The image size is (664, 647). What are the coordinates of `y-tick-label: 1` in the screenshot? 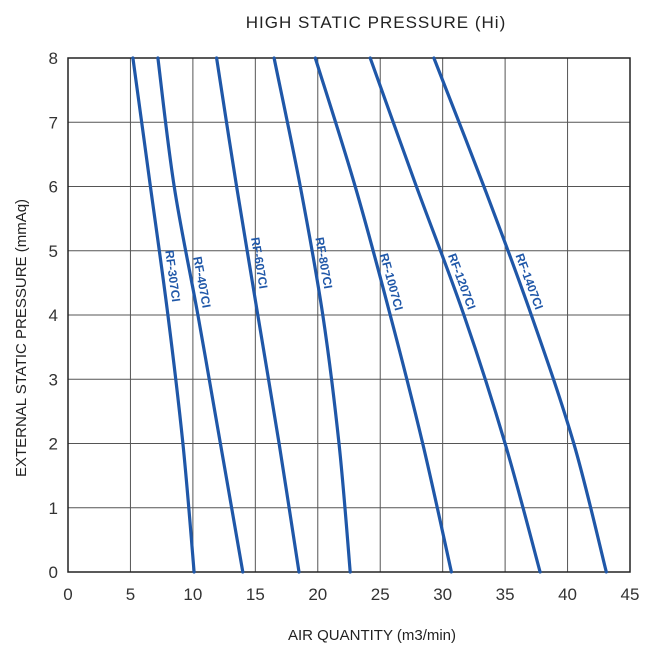 It's located at (53, 508).